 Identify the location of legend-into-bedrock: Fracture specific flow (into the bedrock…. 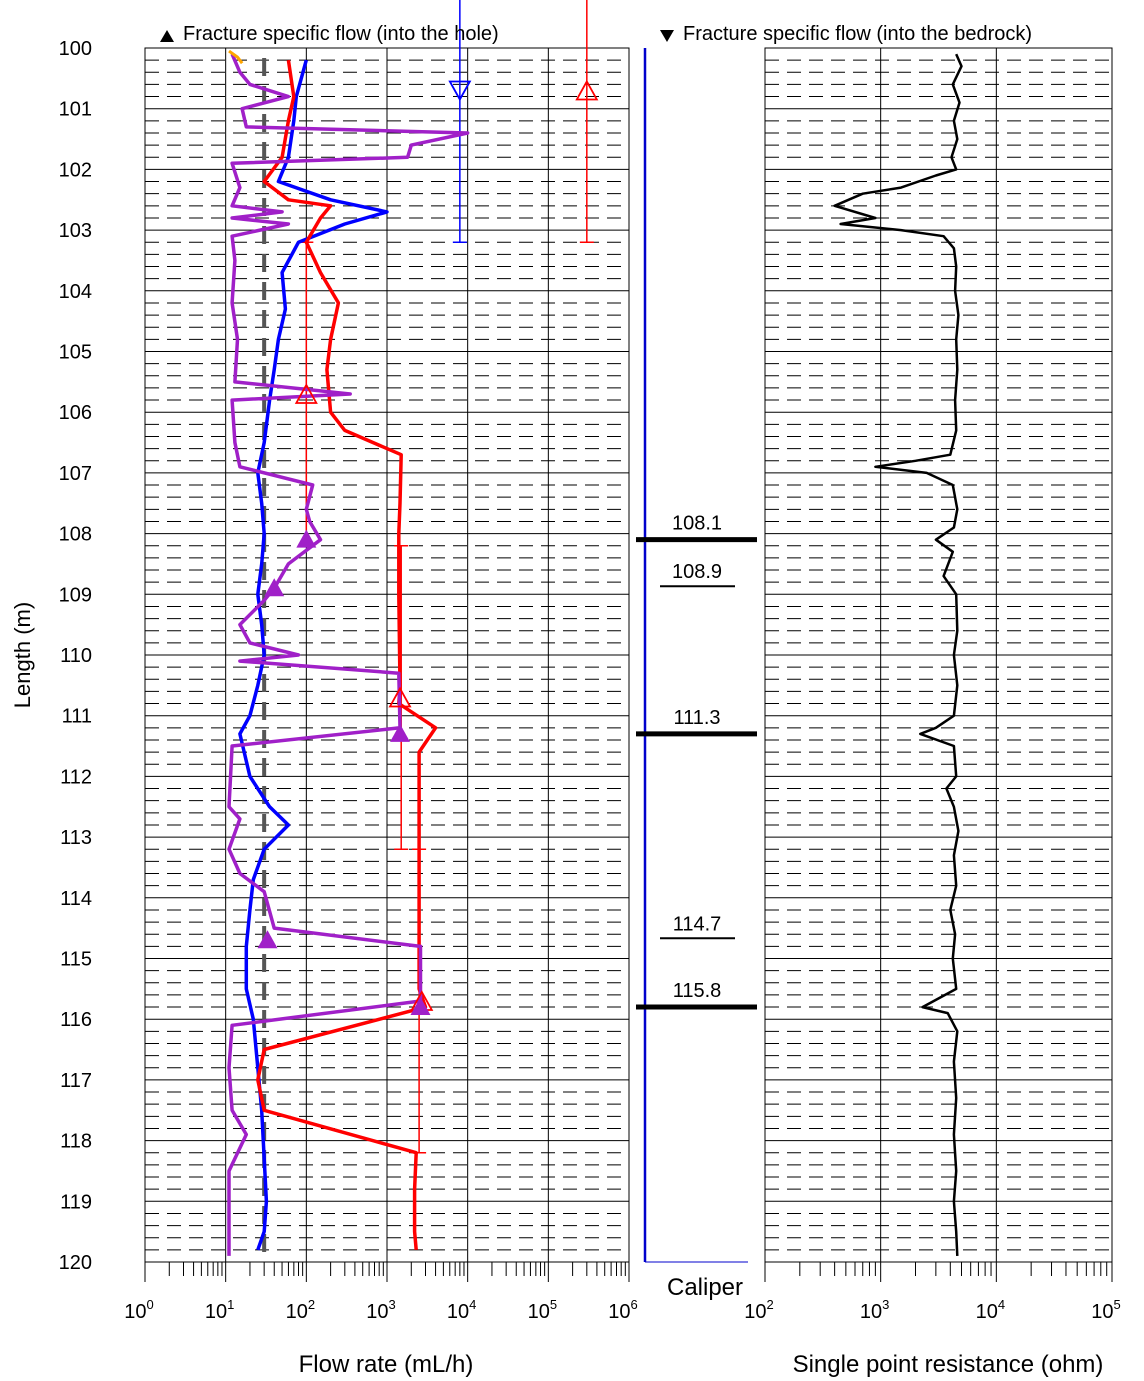
(857, 34).